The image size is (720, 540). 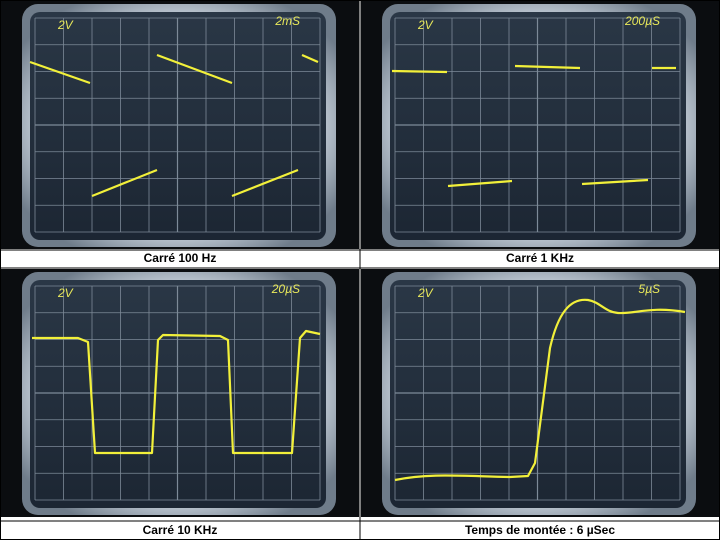 What do you see at coordinates (180, 258) in the screenshot?
I see `caption: Carré 100 Hz` at bounding box center [180, 258].